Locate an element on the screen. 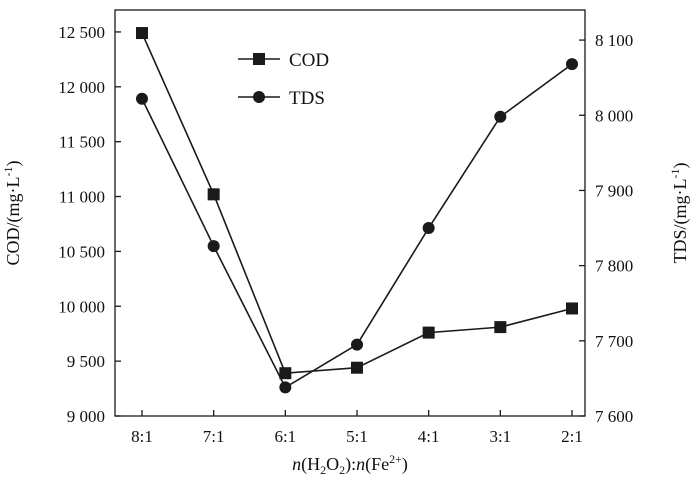  right-tick-label: 7 700 is located at coordinates (614, 341).